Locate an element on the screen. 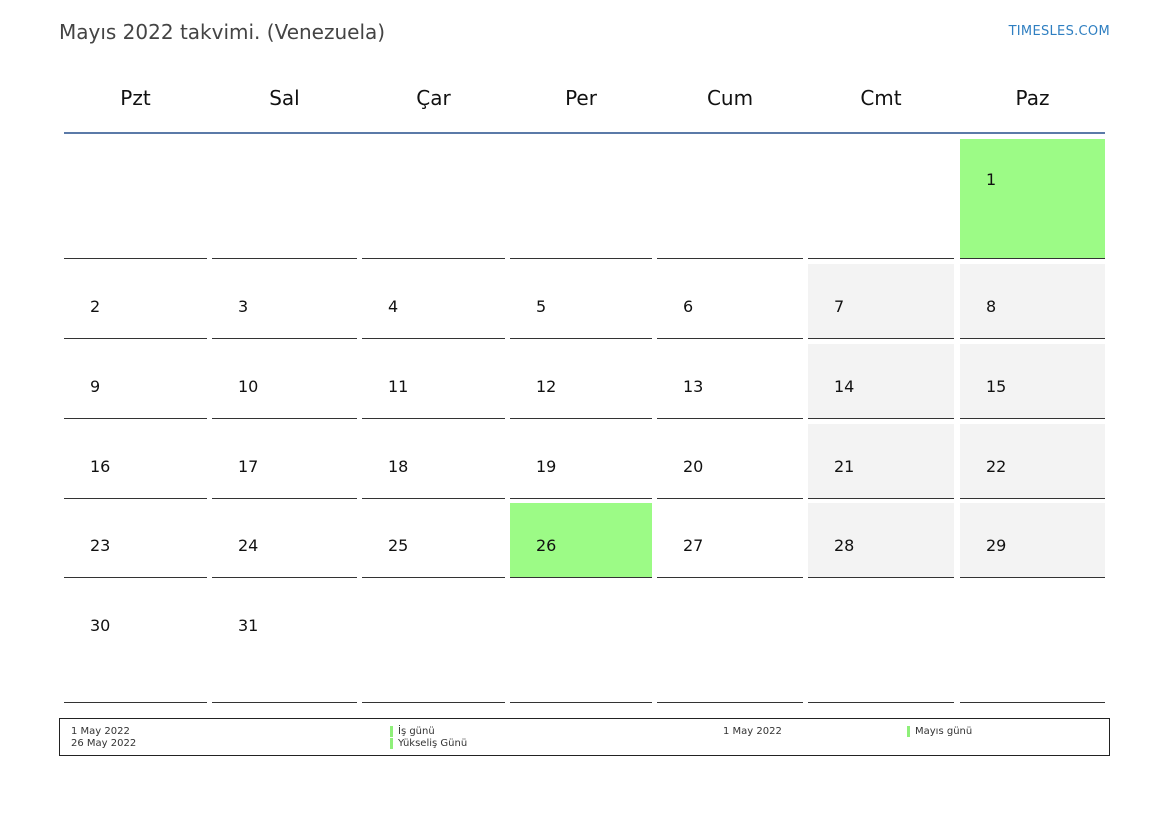 The image size is (1169, 827). day-cell: 31 is located at coordinates (284, 643).